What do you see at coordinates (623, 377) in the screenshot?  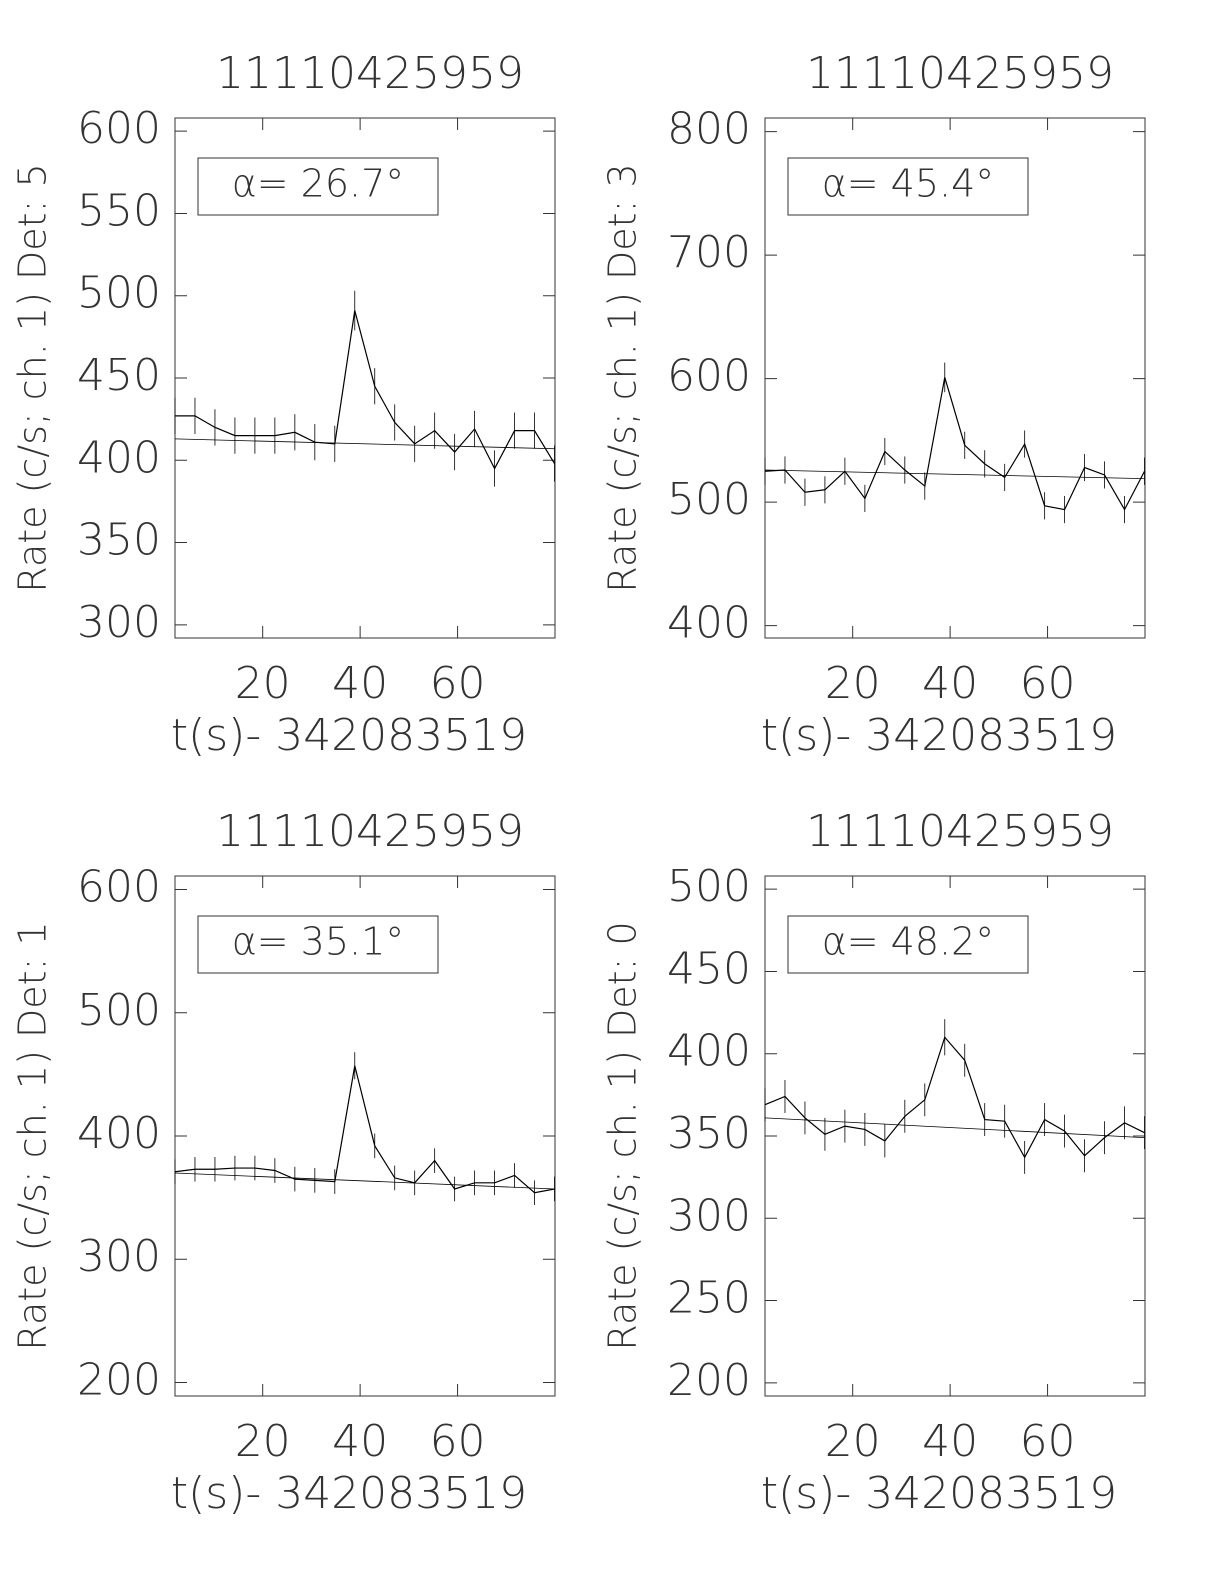 I see `y-axis-label: Rate (c/s; ch. 1) Det: 3` at bounding box center [623, 377].